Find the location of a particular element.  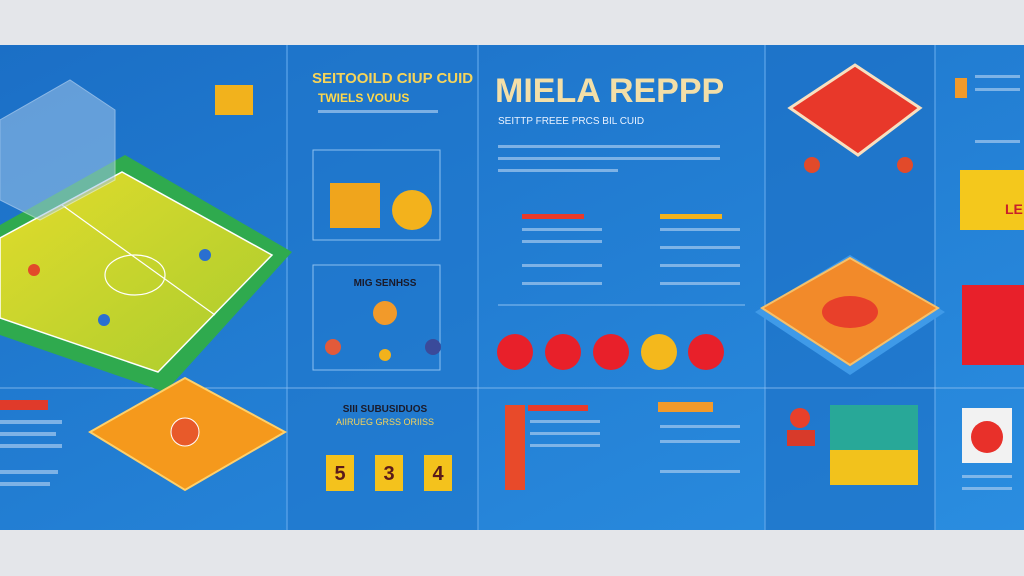

info-frame is located at coordinates (376, 317).